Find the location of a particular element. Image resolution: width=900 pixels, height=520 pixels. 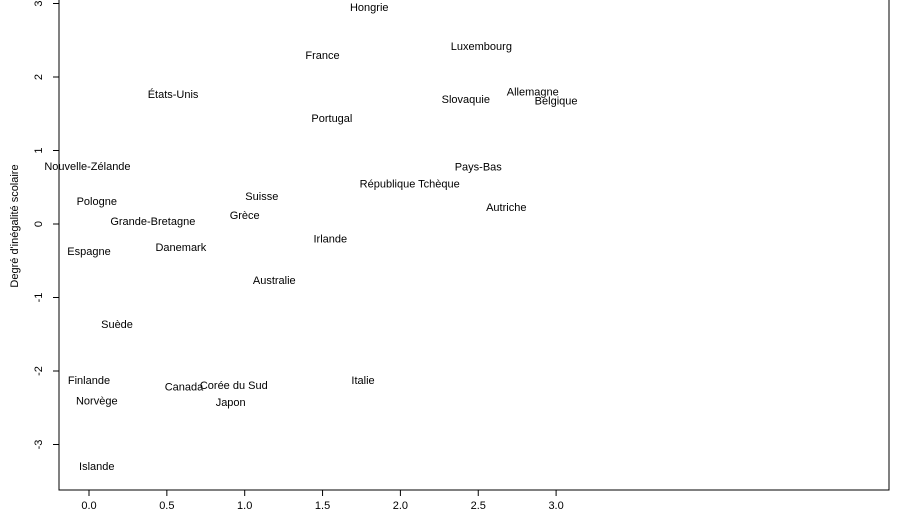

point-label: Slovaquie is located at coordinates (466, 100).